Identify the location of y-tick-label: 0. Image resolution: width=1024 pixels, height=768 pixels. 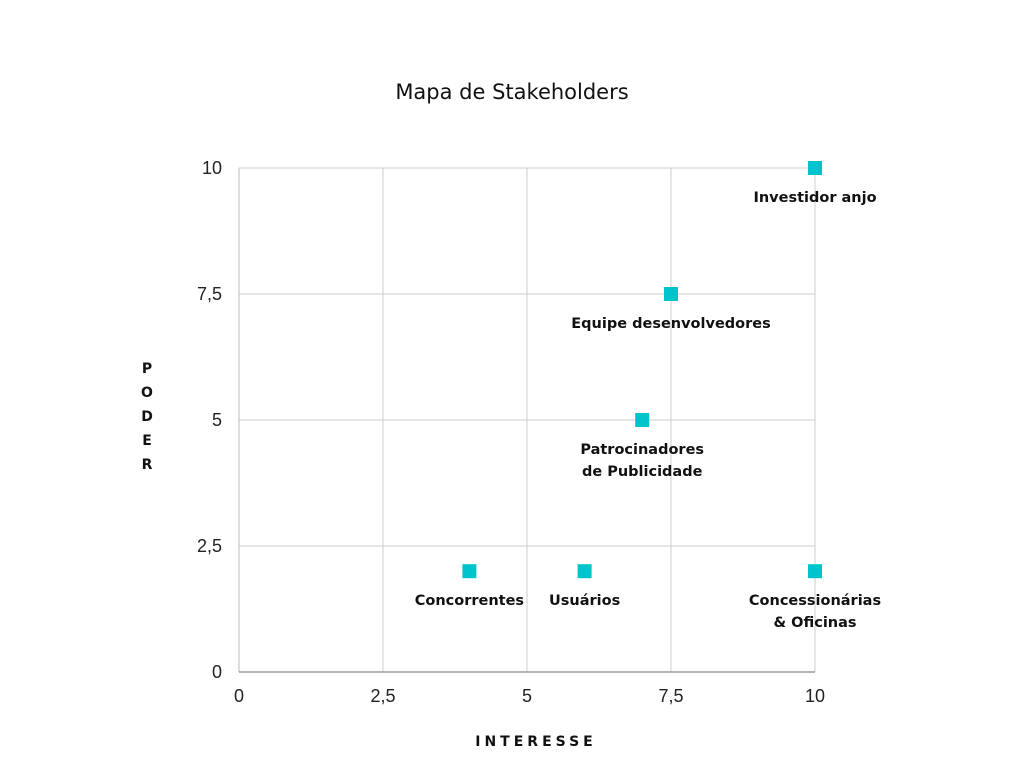
(217, 672).